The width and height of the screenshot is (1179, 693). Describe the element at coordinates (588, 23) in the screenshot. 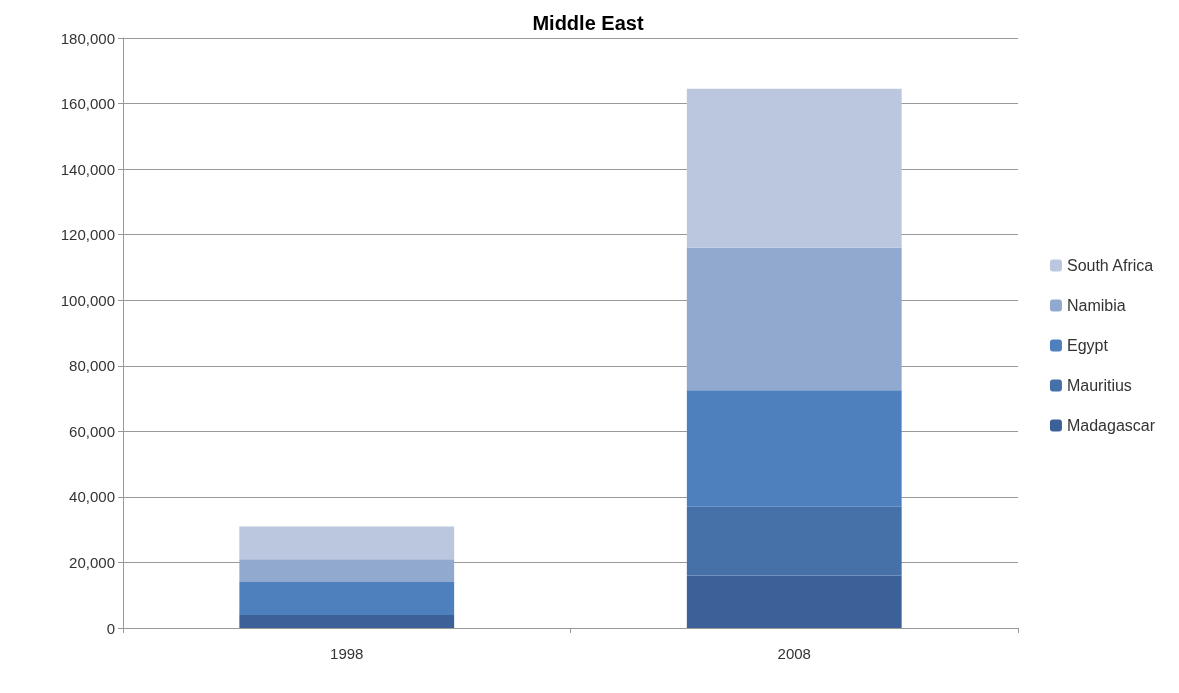

I see `chart-title: Middle East` at that location.